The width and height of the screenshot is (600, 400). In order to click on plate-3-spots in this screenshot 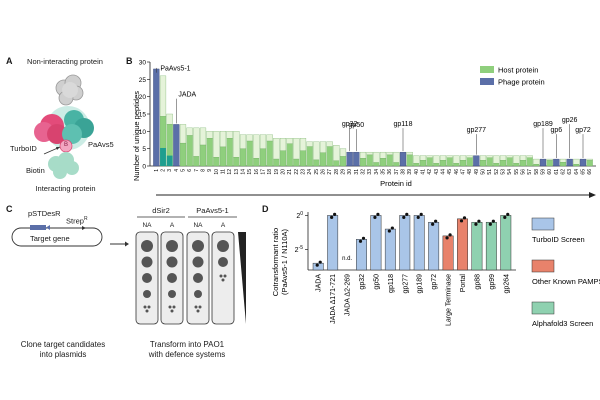, I will do `click(198, 276)`.